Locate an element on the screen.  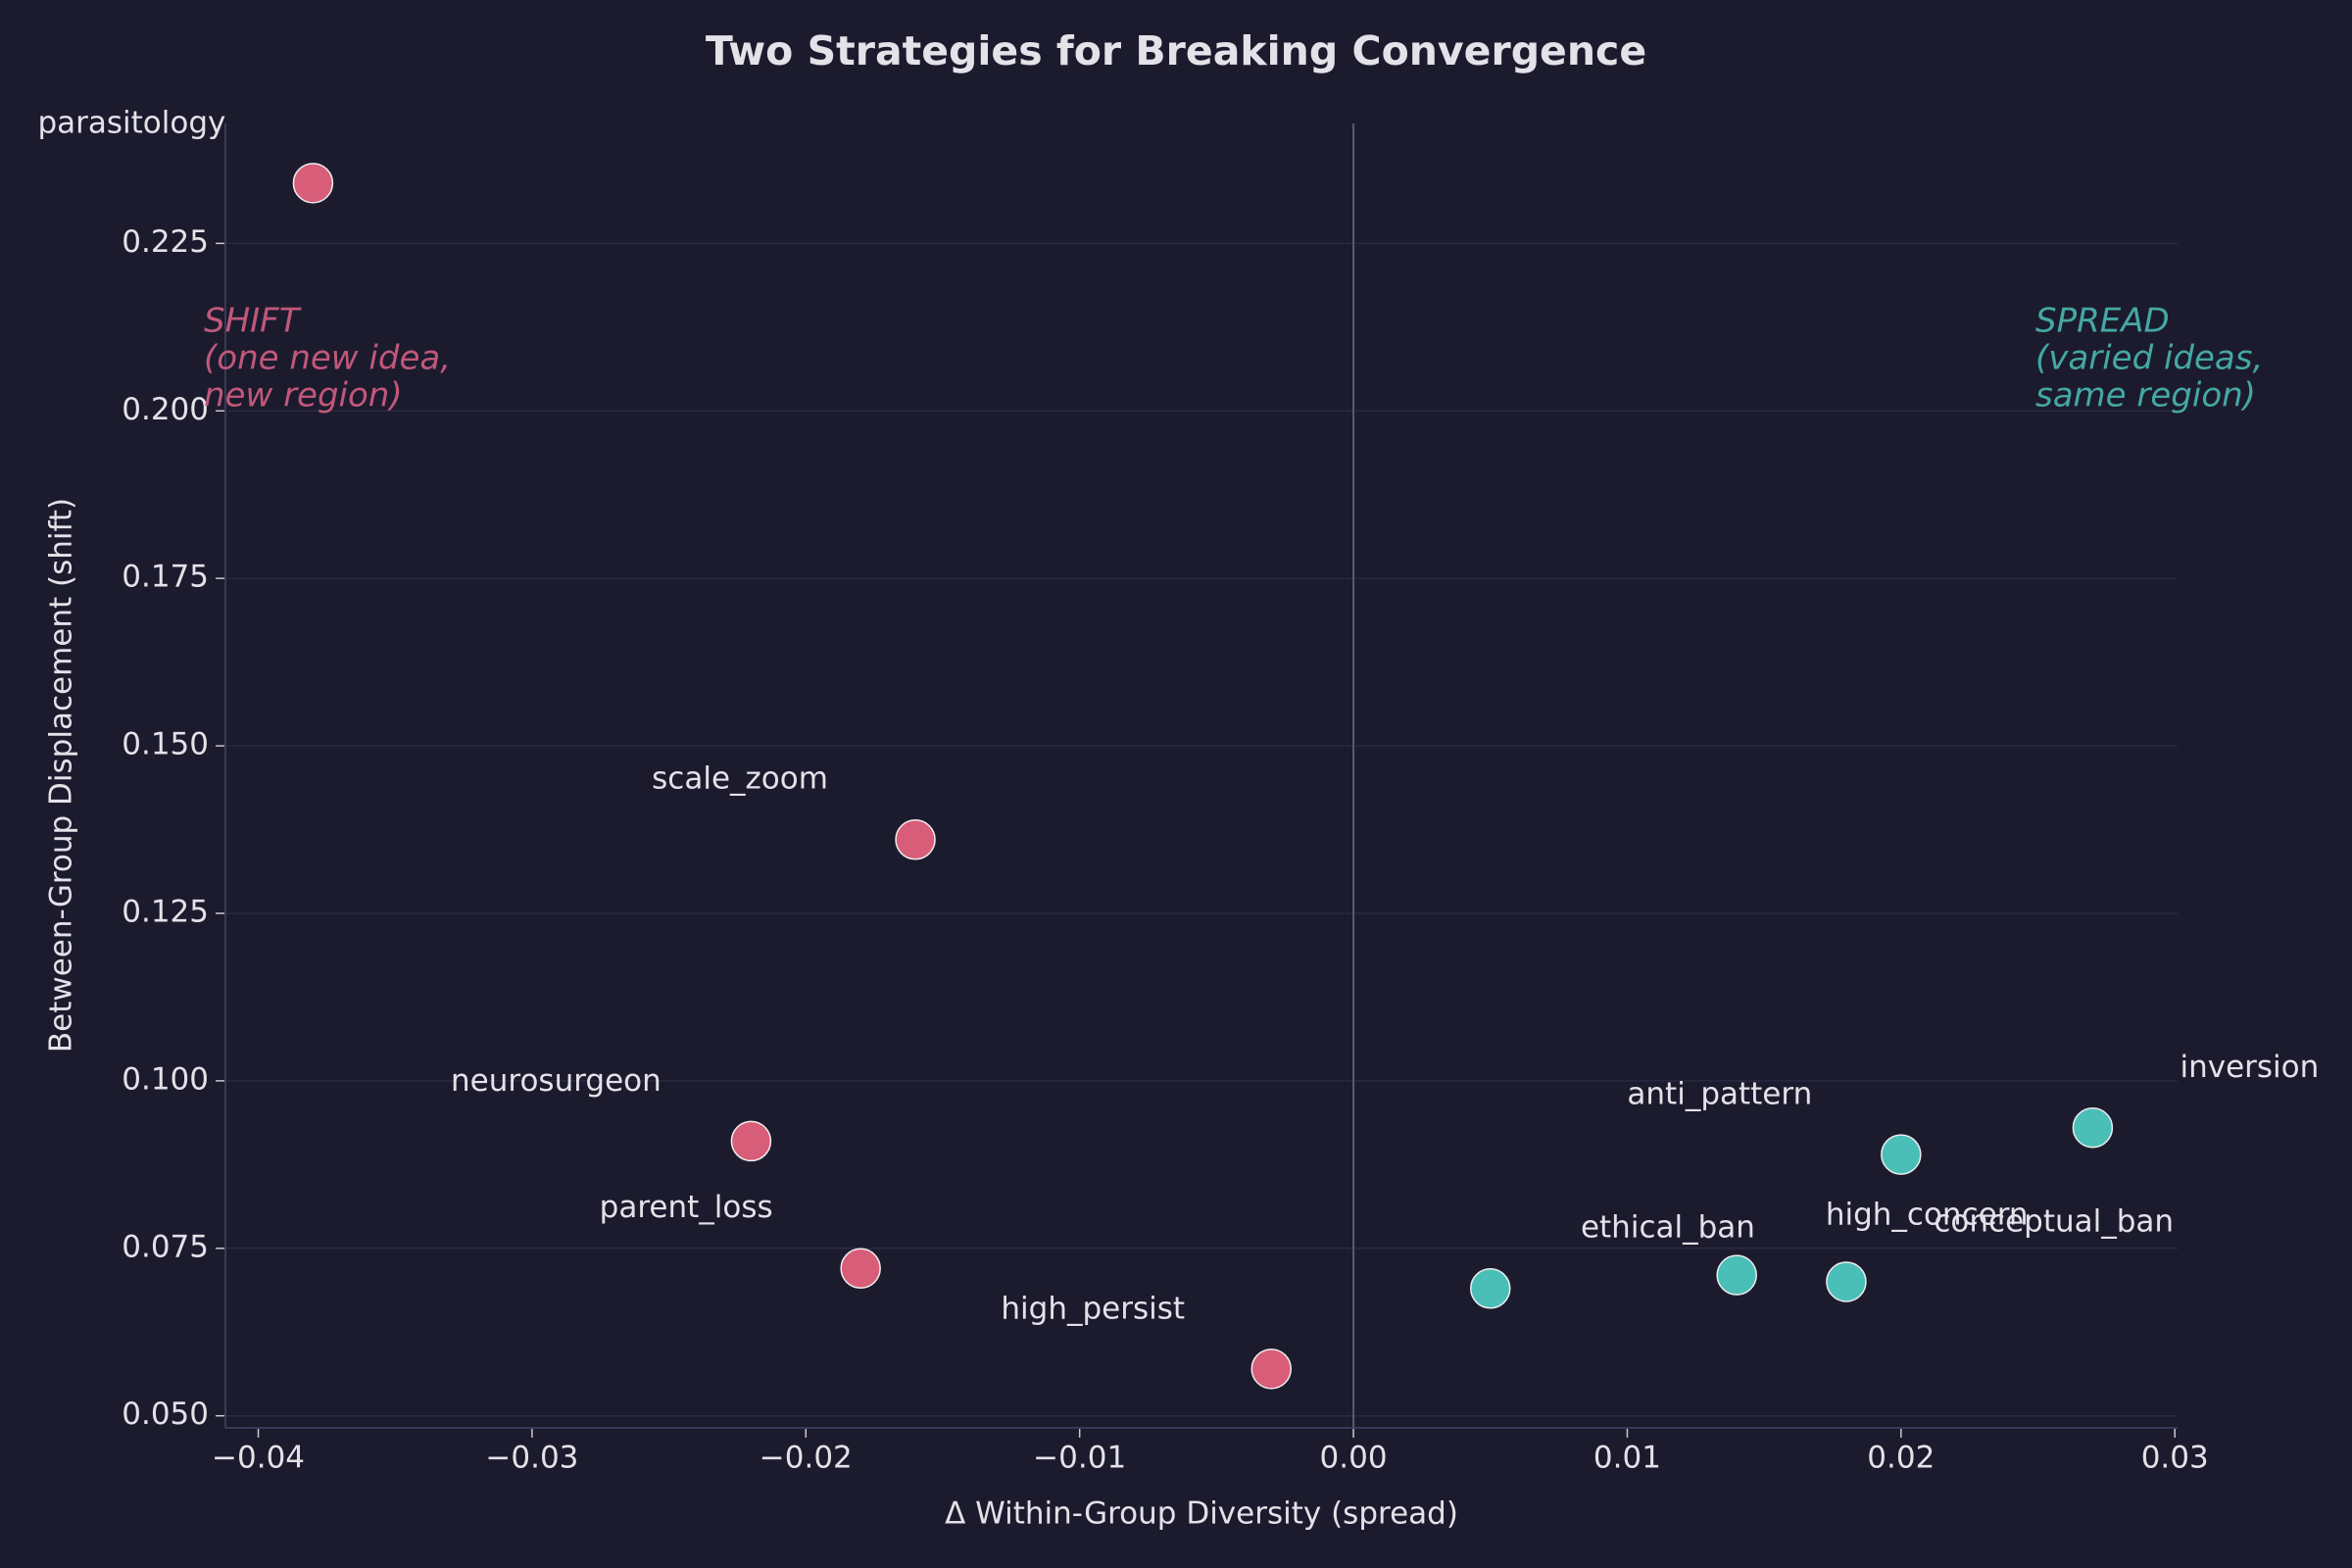
annotation: same region) is located at coordinates (2145, 396).